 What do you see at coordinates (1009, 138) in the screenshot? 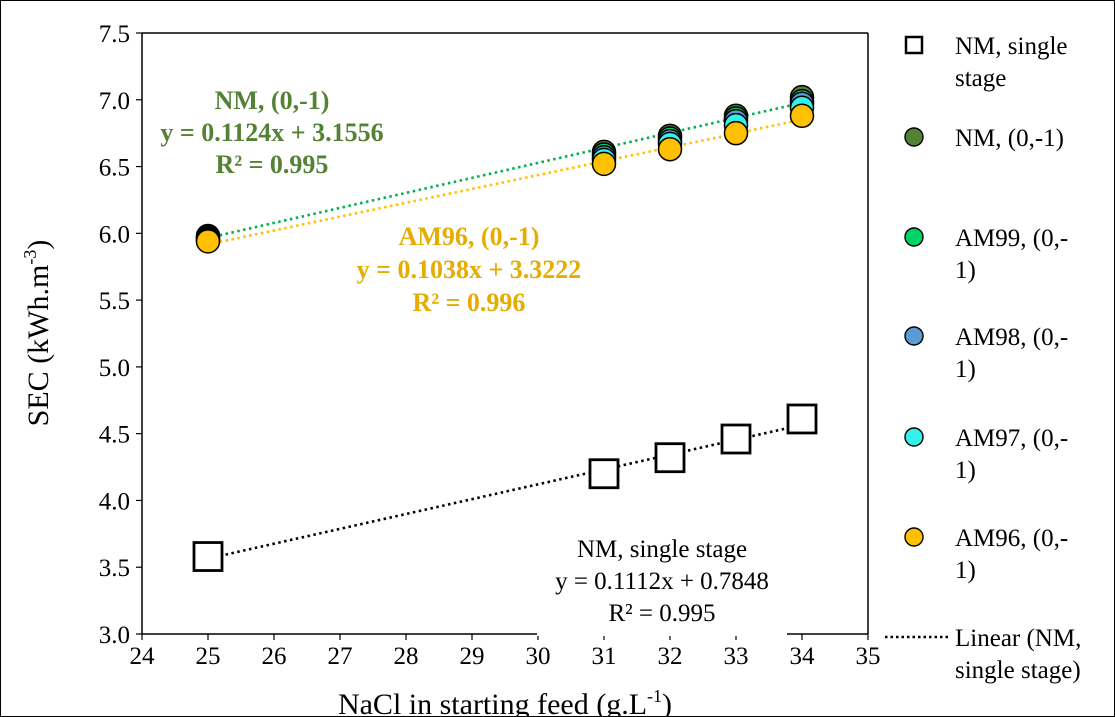
I see `legend-label-1: NM, (0,-1)` at bounding box center [1009, 138].